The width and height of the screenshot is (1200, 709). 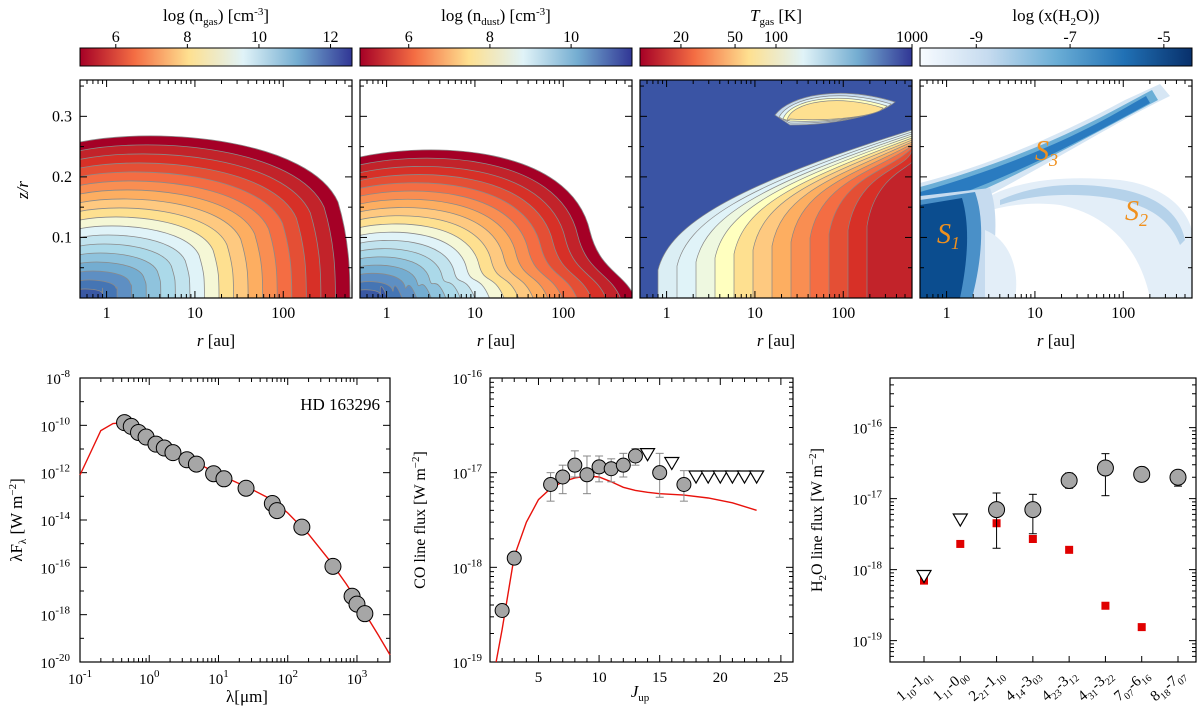 I want to click on model-curve, so click(x=235, y=538).